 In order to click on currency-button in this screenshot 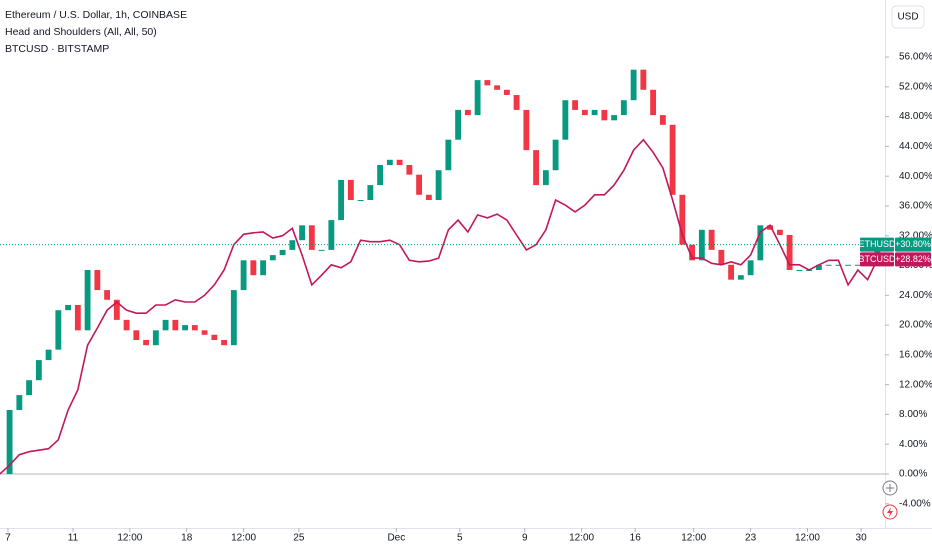, I will do `click(908, 17)`.